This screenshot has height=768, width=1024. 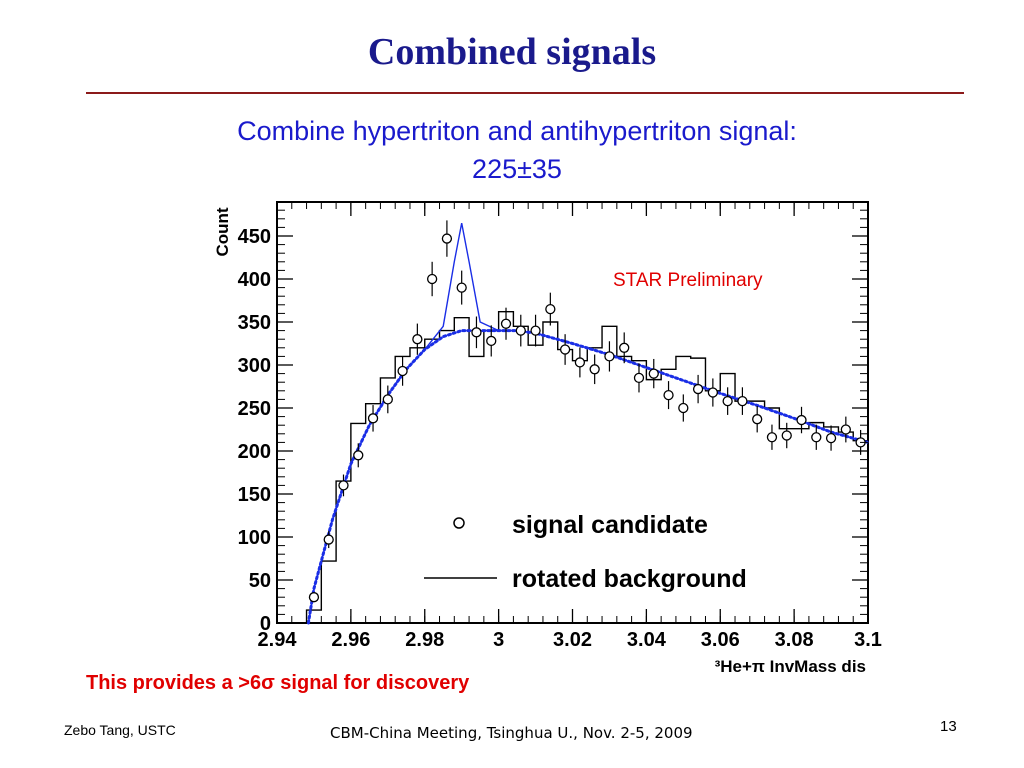 I want to click on y-tick-label: 250, so click(x=254, y=409).